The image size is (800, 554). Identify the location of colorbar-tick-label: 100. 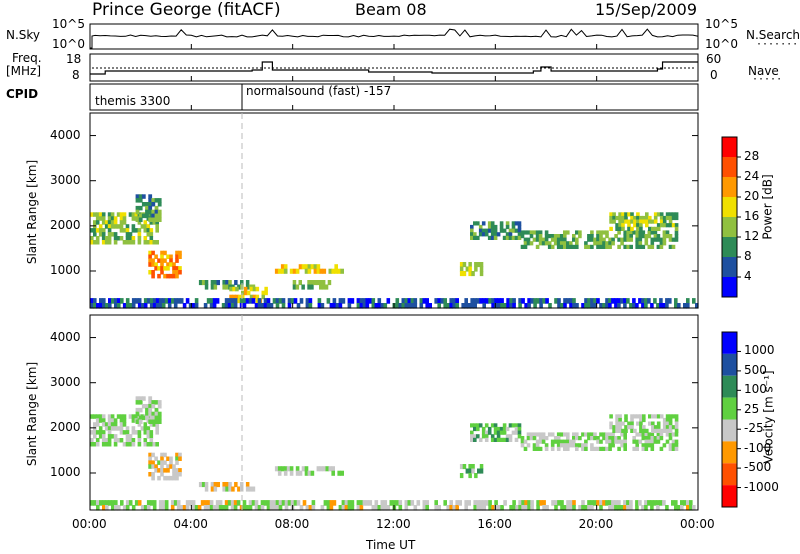
(755, 389).